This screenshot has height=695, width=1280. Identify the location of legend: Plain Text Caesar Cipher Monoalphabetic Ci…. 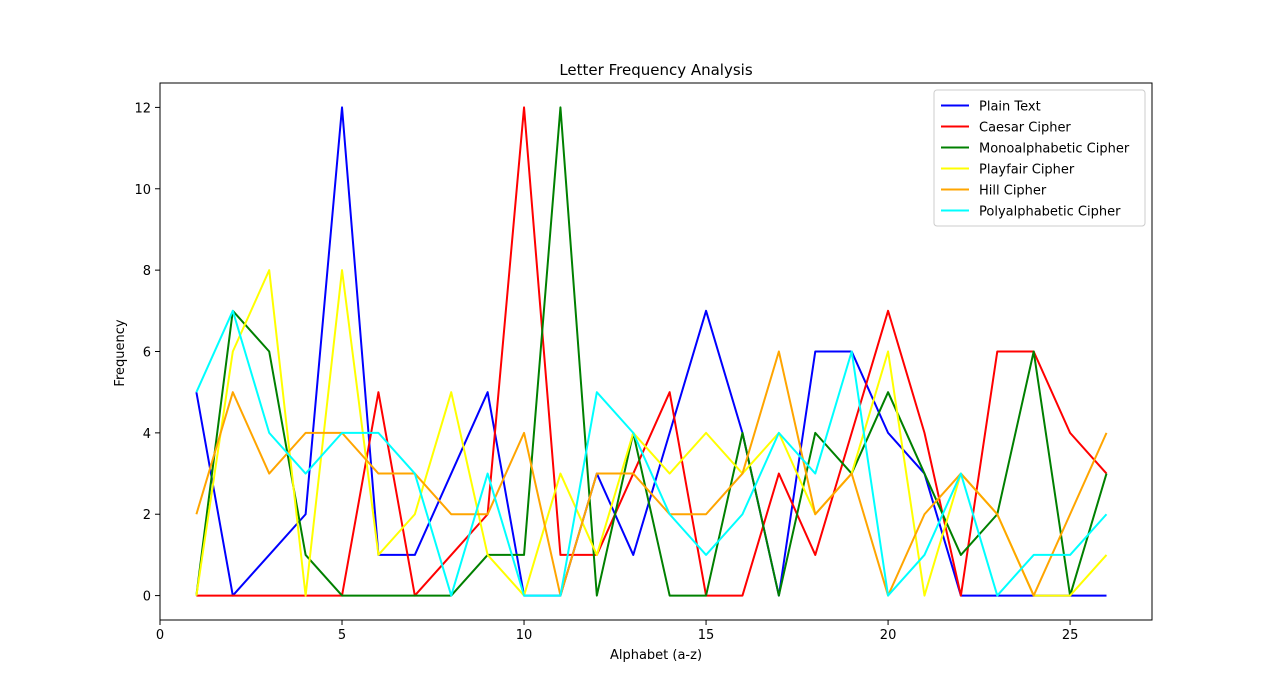
(1039, 158).